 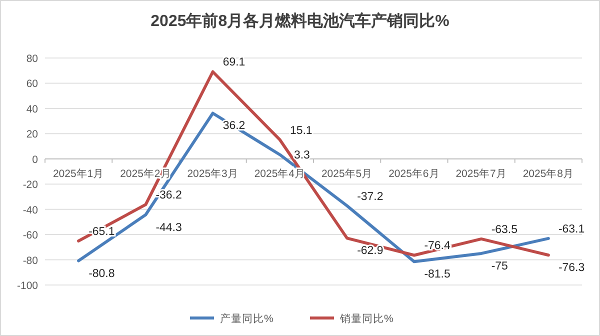 What do you see at coordinates (481, 174) in the screenshot?
I see `x-tick-label: 2025年7月` at bounding box center [481, 174].